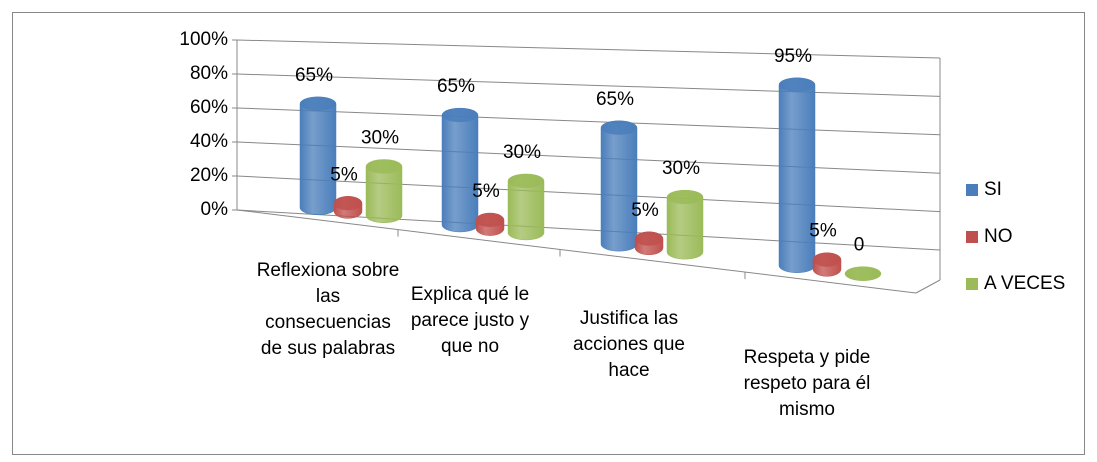 The height and width of the screenshot is (462, 1097). What do you see at coordinates (209, 175) in the screenshot?
I see `y-tick-label: 20%` at bounding box center [209, 175].